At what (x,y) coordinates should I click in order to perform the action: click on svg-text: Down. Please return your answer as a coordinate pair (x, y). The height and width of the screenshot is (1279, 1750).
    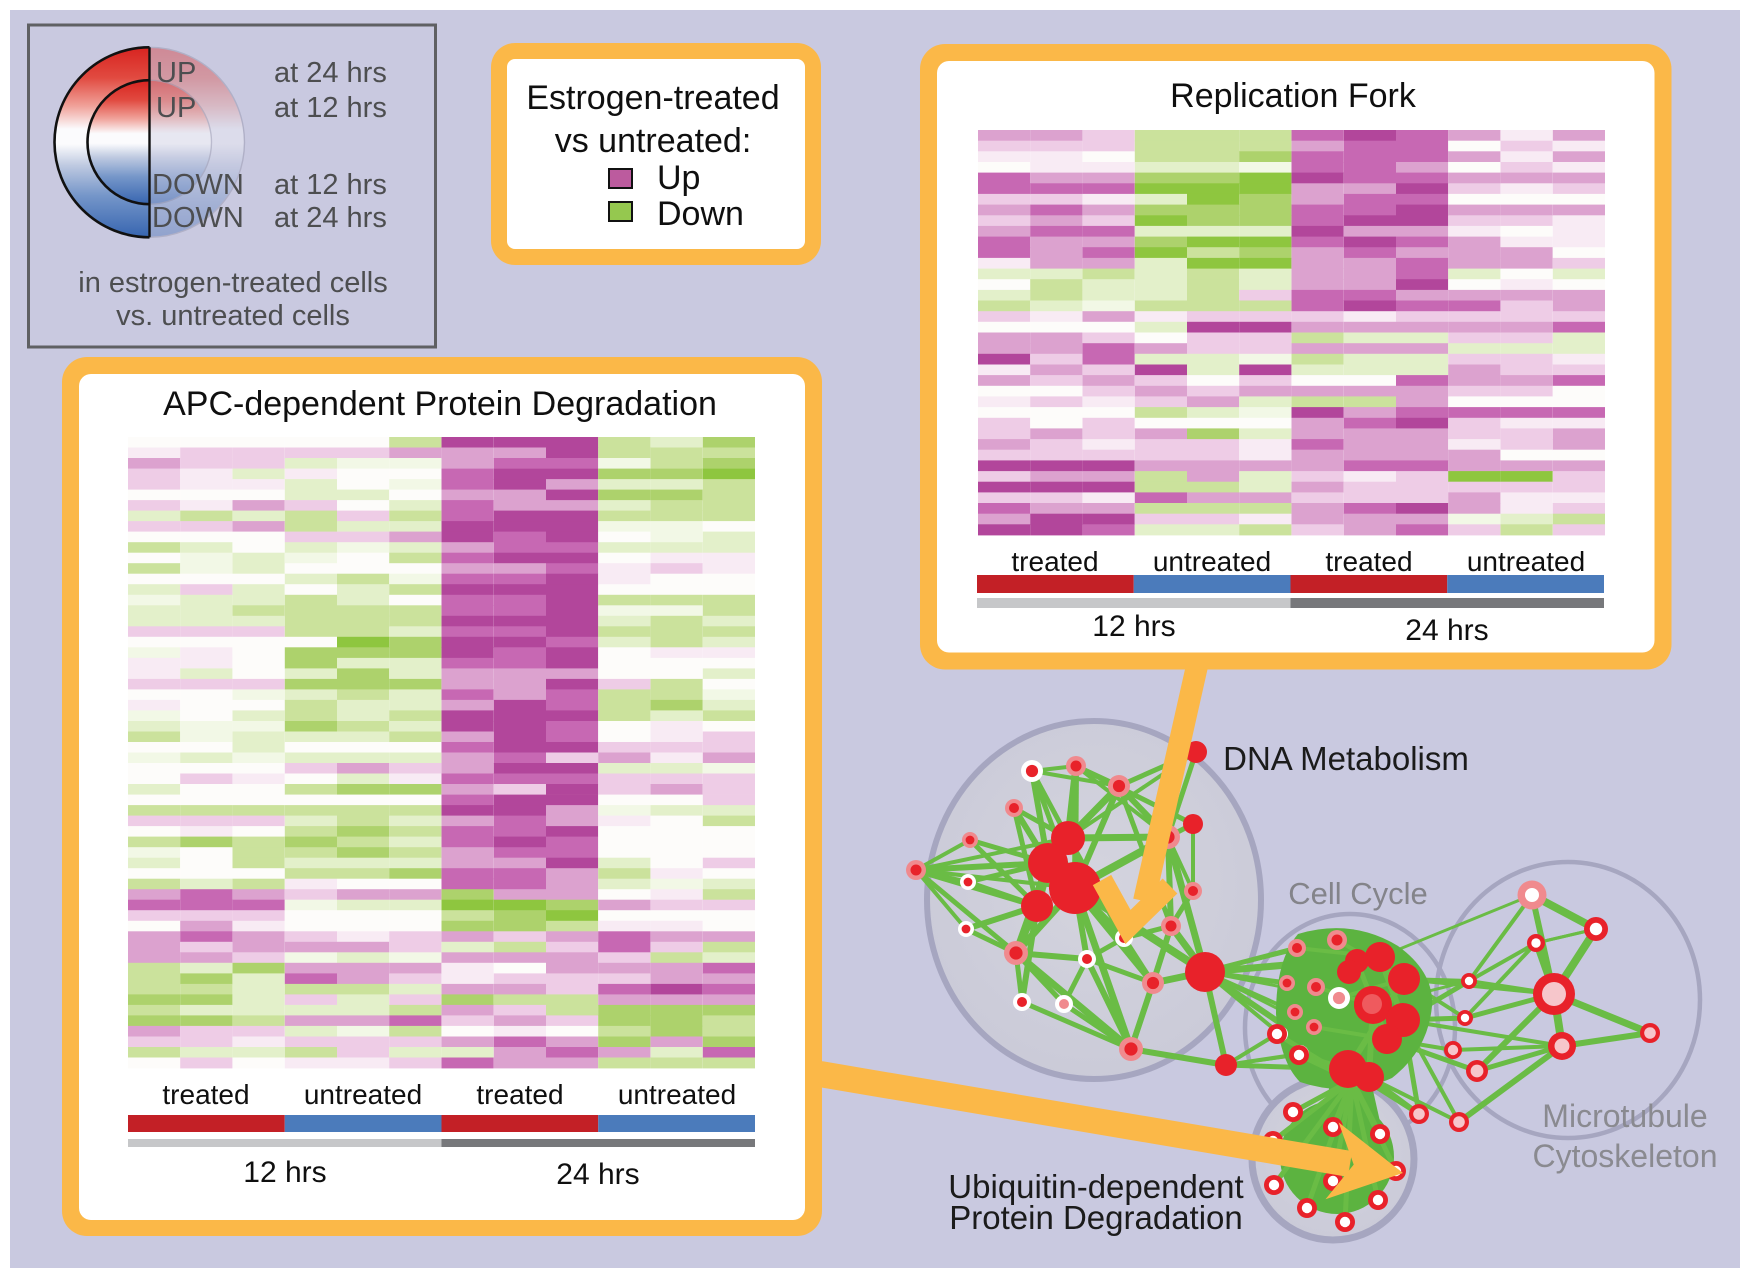
    Looking at the image, I should click on (700, 214).